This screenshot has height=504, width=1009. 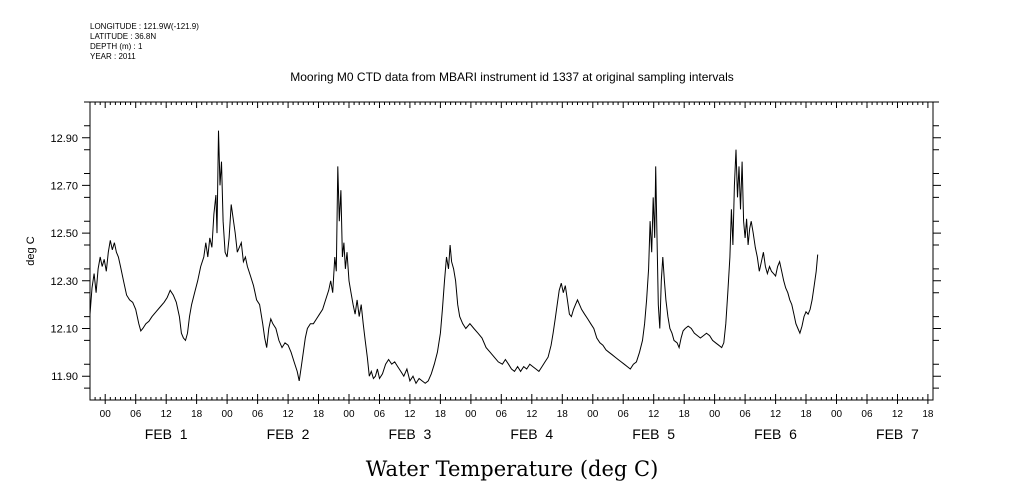 What do you see at coordinates (64, 234) in the screenshot?
I see `y-tick-label: 12.50` at bounding box center [64, 234].